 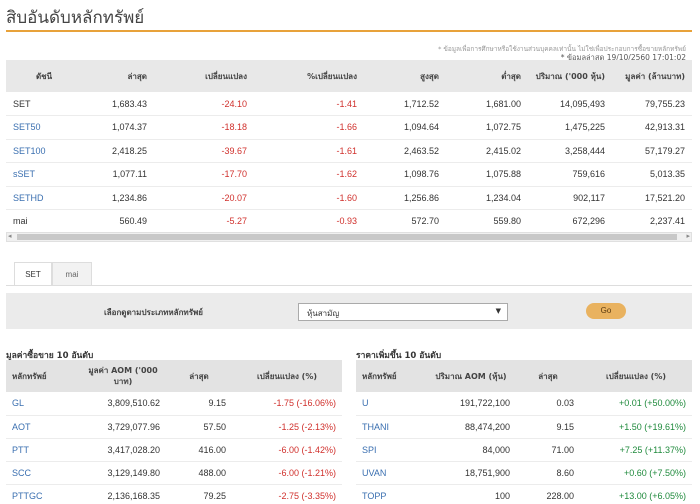 I want to click on index-volume: 1,475,225, so click(x=570, y=127).